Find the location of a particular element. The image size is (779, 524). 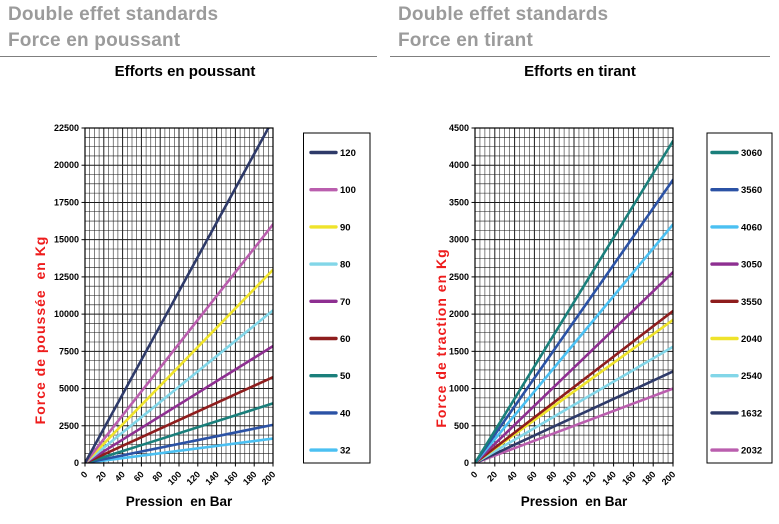

y-tick-label: 15000 is located at coordinates (66, 240).